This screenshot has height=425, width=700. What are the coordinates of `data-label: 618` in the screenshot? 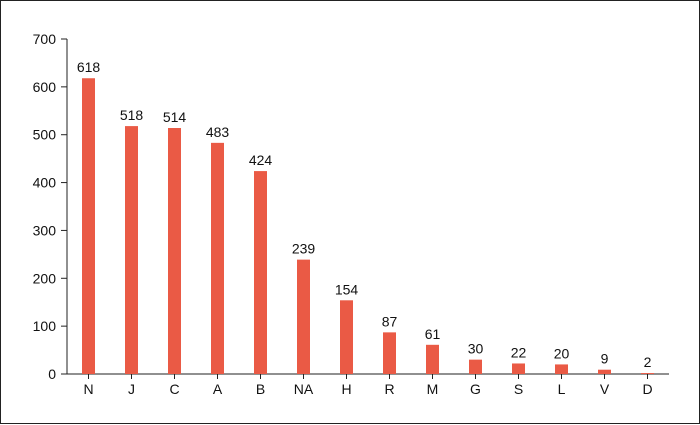 It's located at (89, 67).